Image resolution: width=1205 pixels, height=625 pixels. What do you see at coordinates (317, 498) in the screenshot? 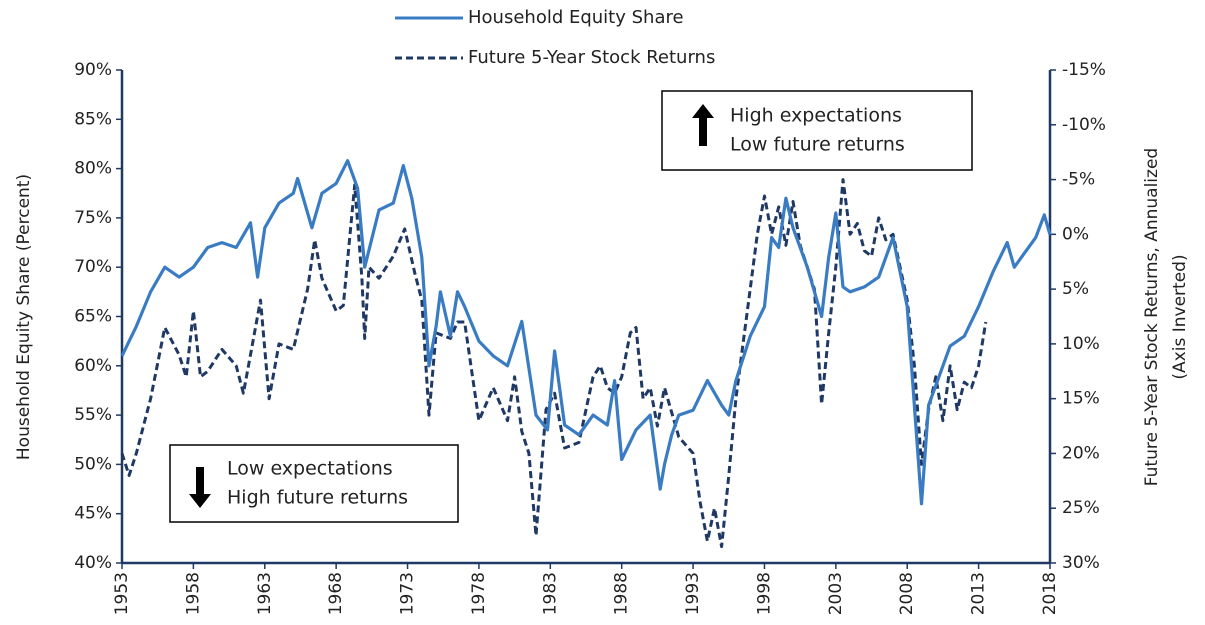
I see `annotation-text: High future returns` at bounding box center [317, 498].